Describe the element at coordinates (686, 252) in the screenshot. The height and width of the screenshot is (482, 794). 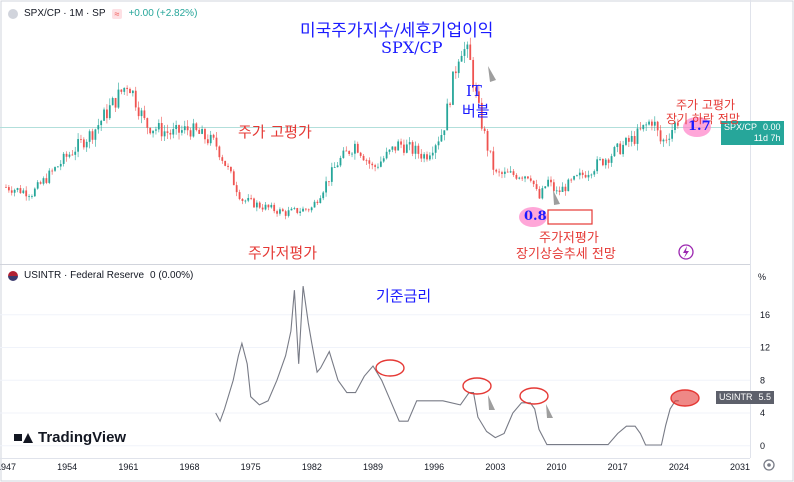
I see `lightning-icon` at that location.